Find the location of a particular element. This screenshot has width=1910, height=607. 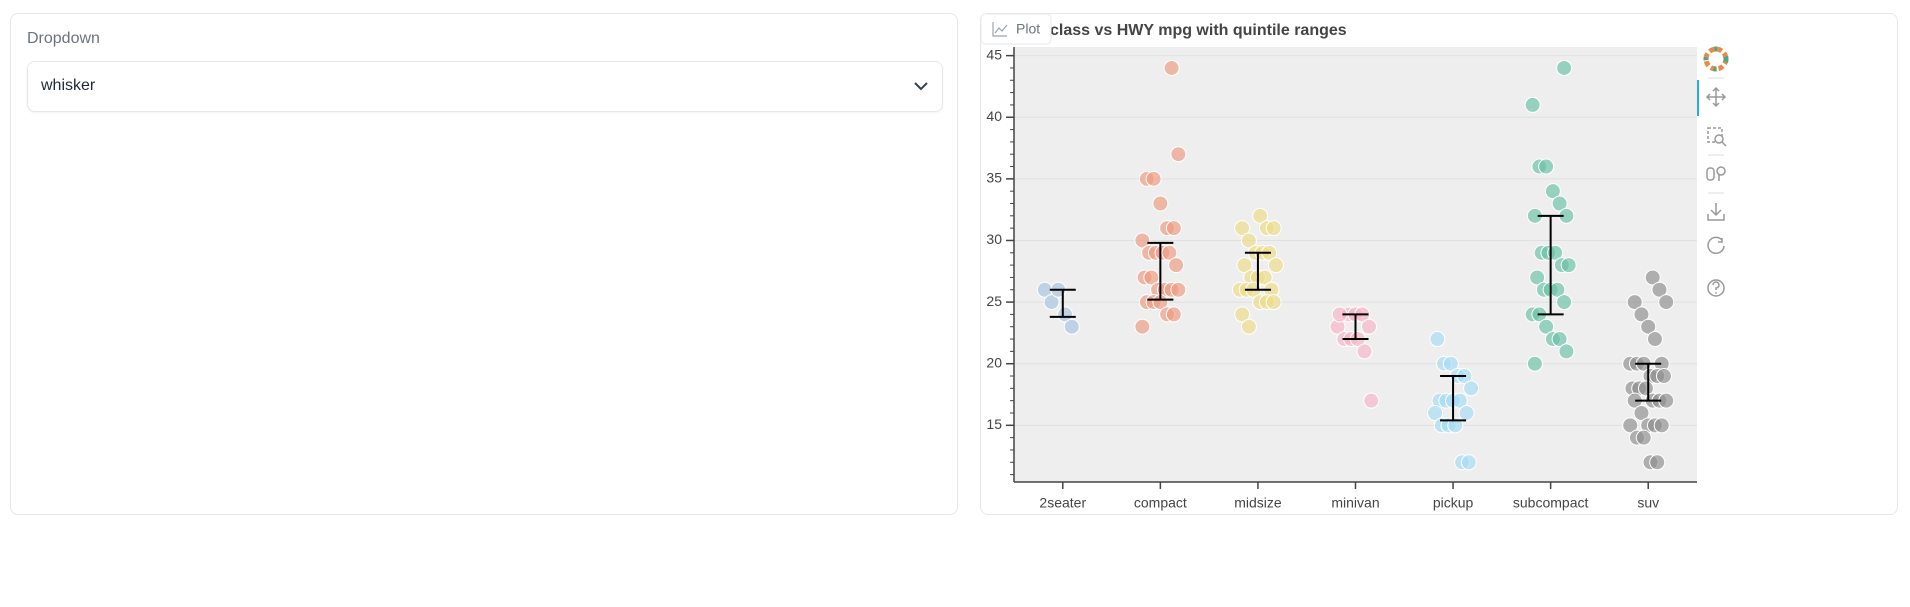

y-tick-label: 35 is located at coordinates (994, 178).